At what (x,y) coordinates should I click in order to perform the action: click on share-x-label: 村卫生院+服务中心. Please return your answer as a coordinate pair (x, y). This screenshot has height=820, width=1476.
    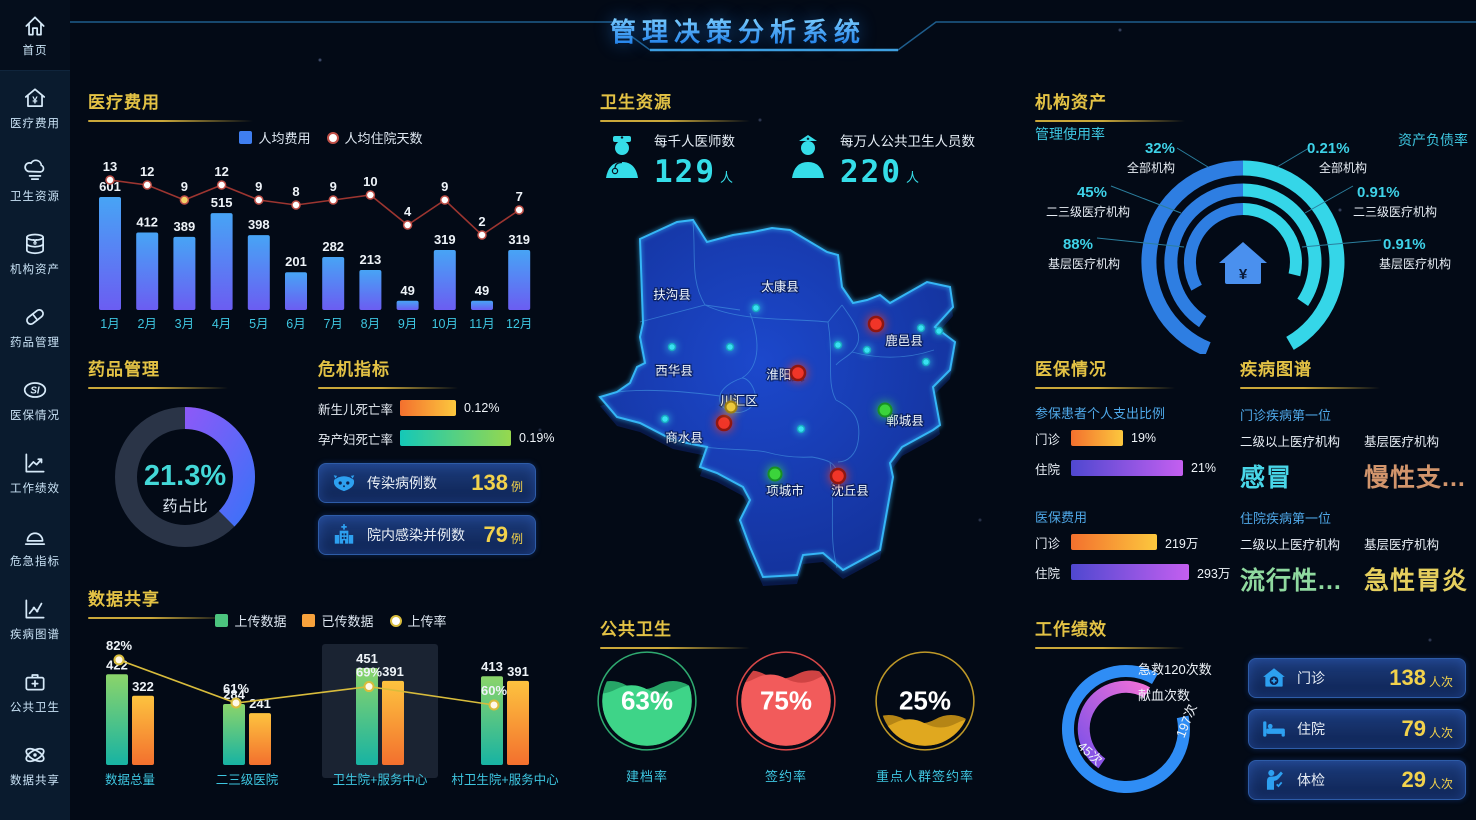
    Looking at the image, I should click on (505, 779).